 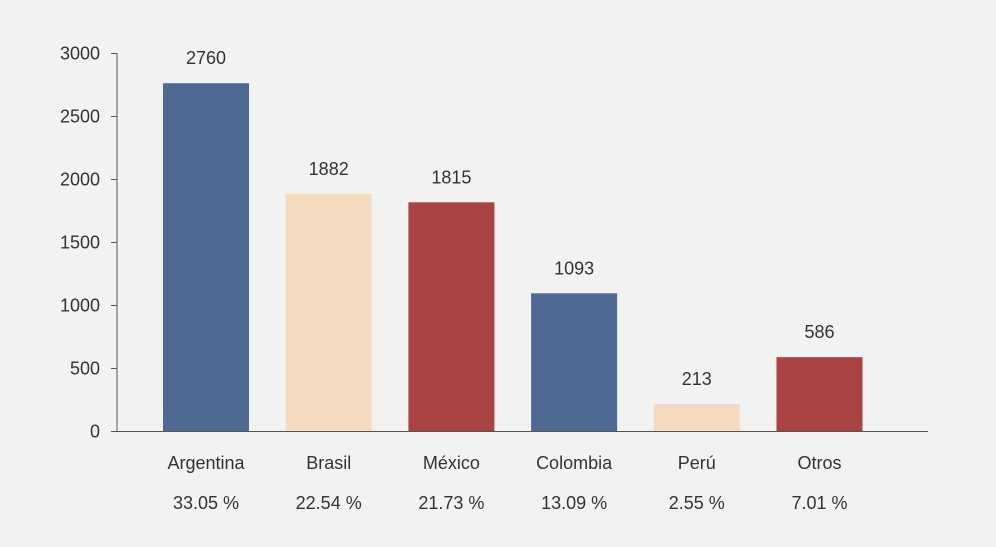 I want to click on data-label: 1815, so click(x=451, y=177).